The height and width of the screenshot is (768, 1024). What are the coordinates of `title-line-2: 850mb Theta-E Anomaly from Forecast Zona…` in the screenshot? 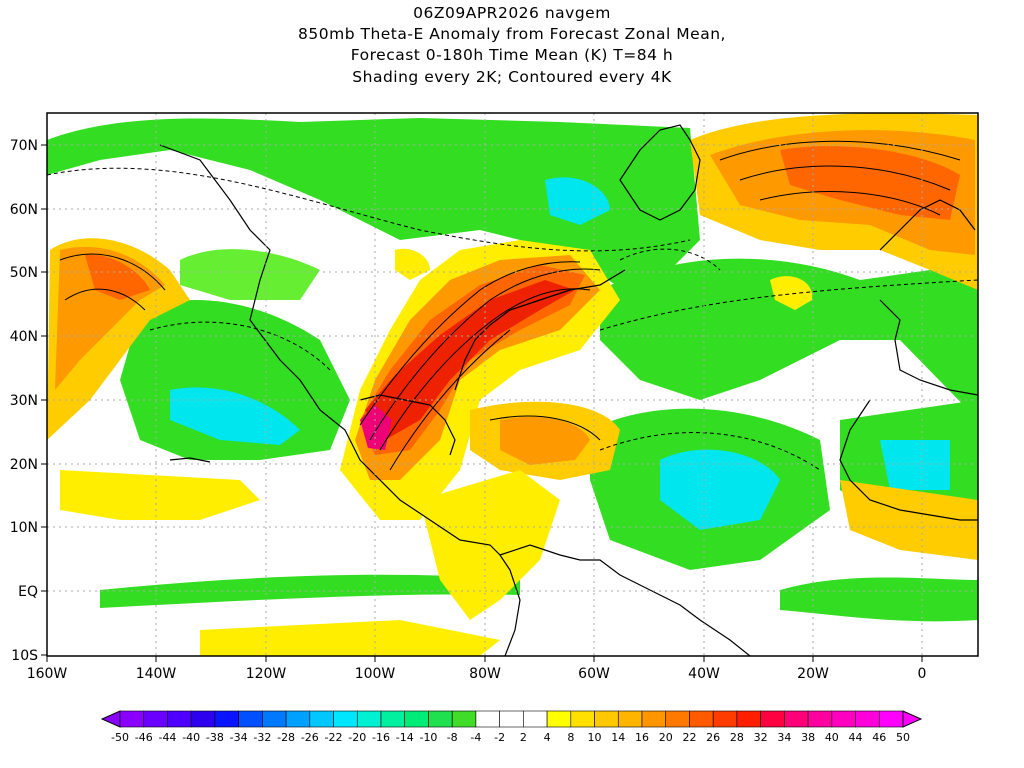 It's located at (512, 34).